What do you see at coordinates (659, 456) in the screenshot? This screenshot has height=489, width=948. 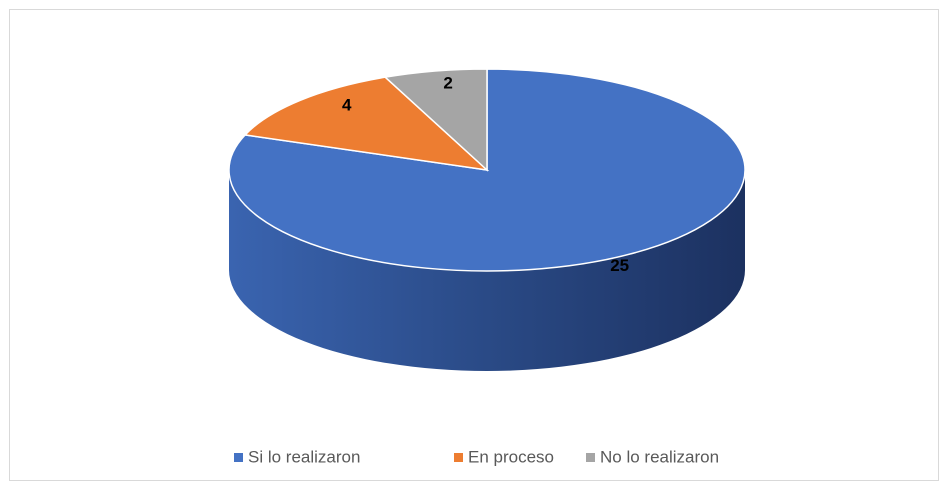 I see `legend-label: No lo realizaron` at bounding box center [659, 456].